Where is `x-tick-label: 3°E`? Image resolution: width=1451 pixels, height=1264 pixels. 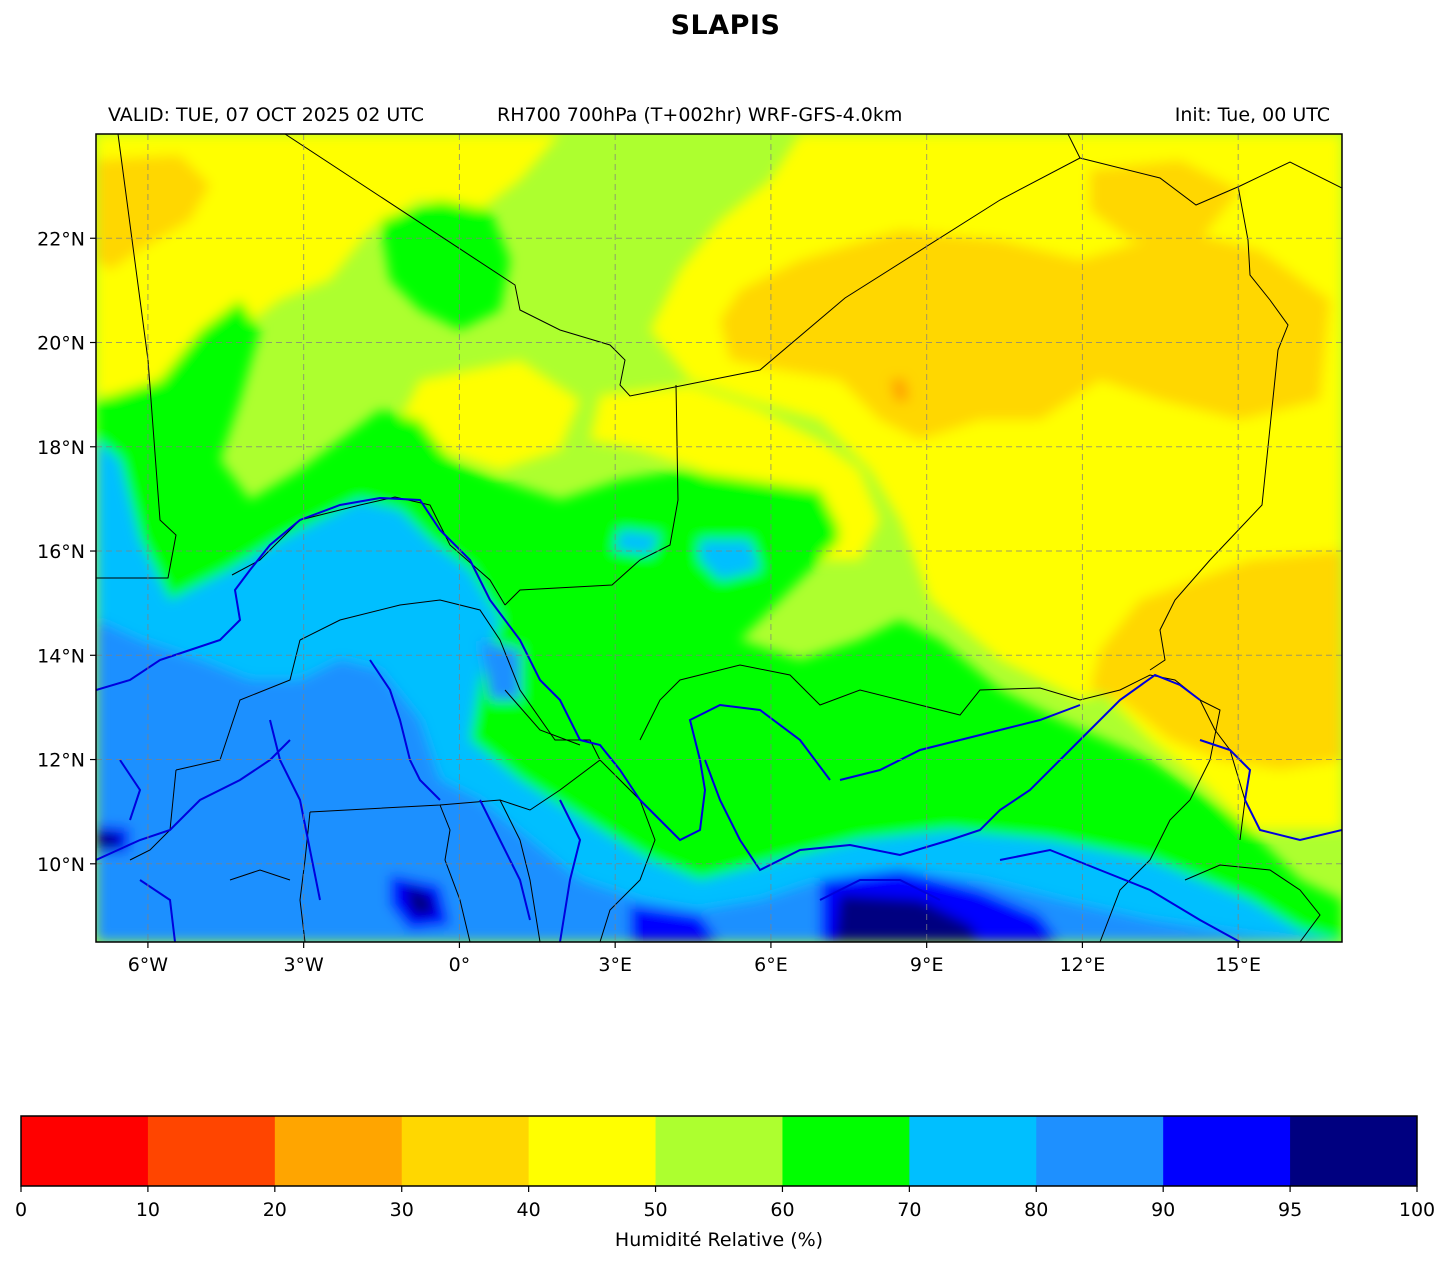
x-tick-label: 3°E is located at coordinates (615, 965).